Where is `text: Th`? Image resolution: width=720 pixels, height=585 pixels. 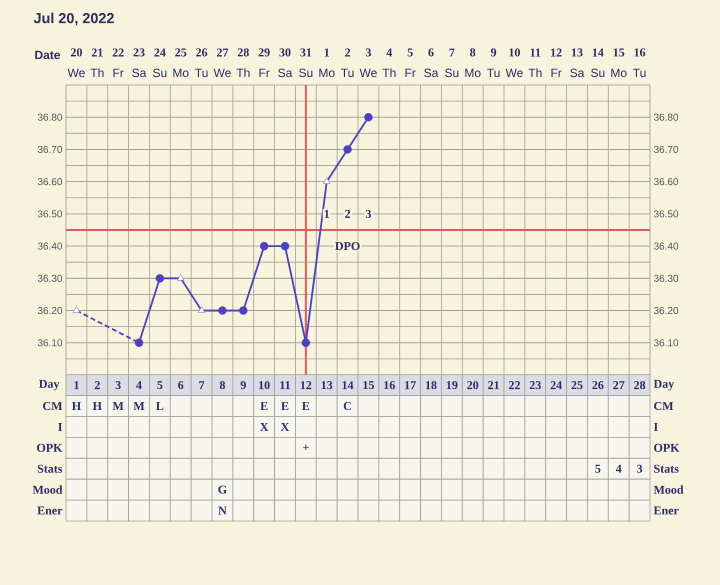
text: Th is located at coordinates (97, 72).